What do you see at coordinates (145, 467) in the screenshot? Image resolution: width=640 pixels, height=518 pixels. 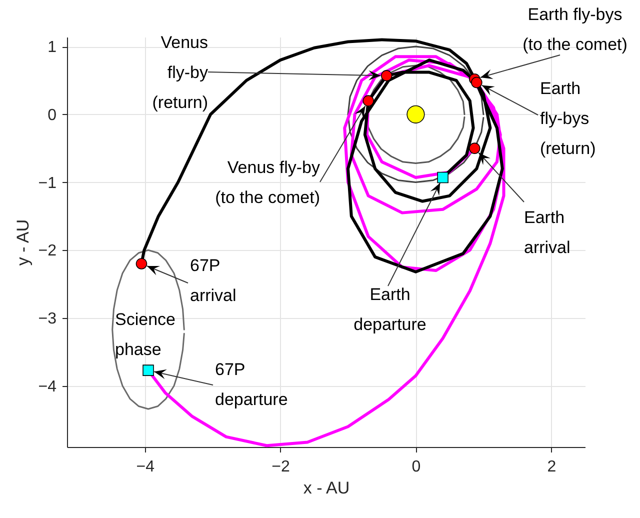 I see `x-tick-label: −4` at bounding box center [145, 467].